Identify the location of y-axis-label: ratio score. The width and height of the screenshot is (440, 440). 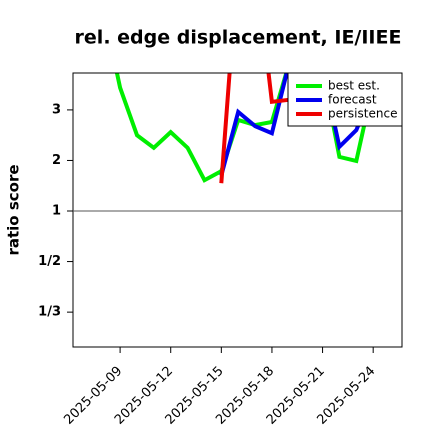
(14, 209).